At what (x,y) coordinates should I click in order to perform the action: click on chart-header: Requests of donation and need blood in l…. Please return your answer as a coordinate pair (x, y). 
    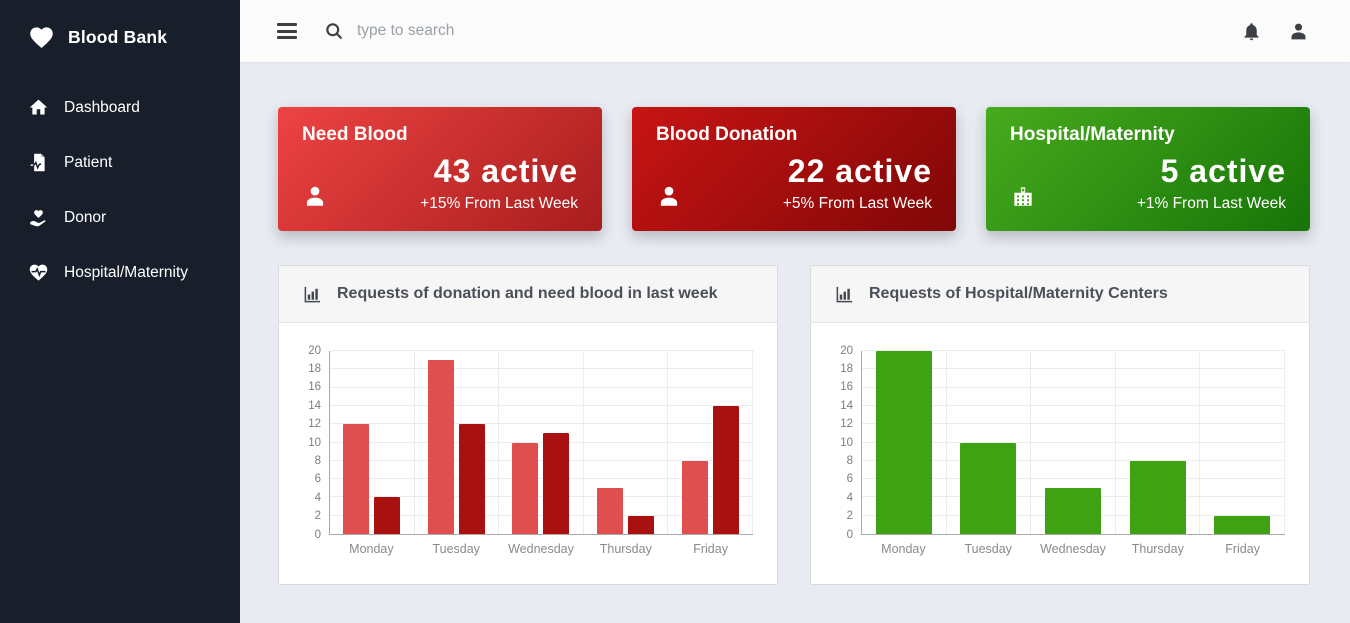
    Looking at the image, I should click on (528, 294).